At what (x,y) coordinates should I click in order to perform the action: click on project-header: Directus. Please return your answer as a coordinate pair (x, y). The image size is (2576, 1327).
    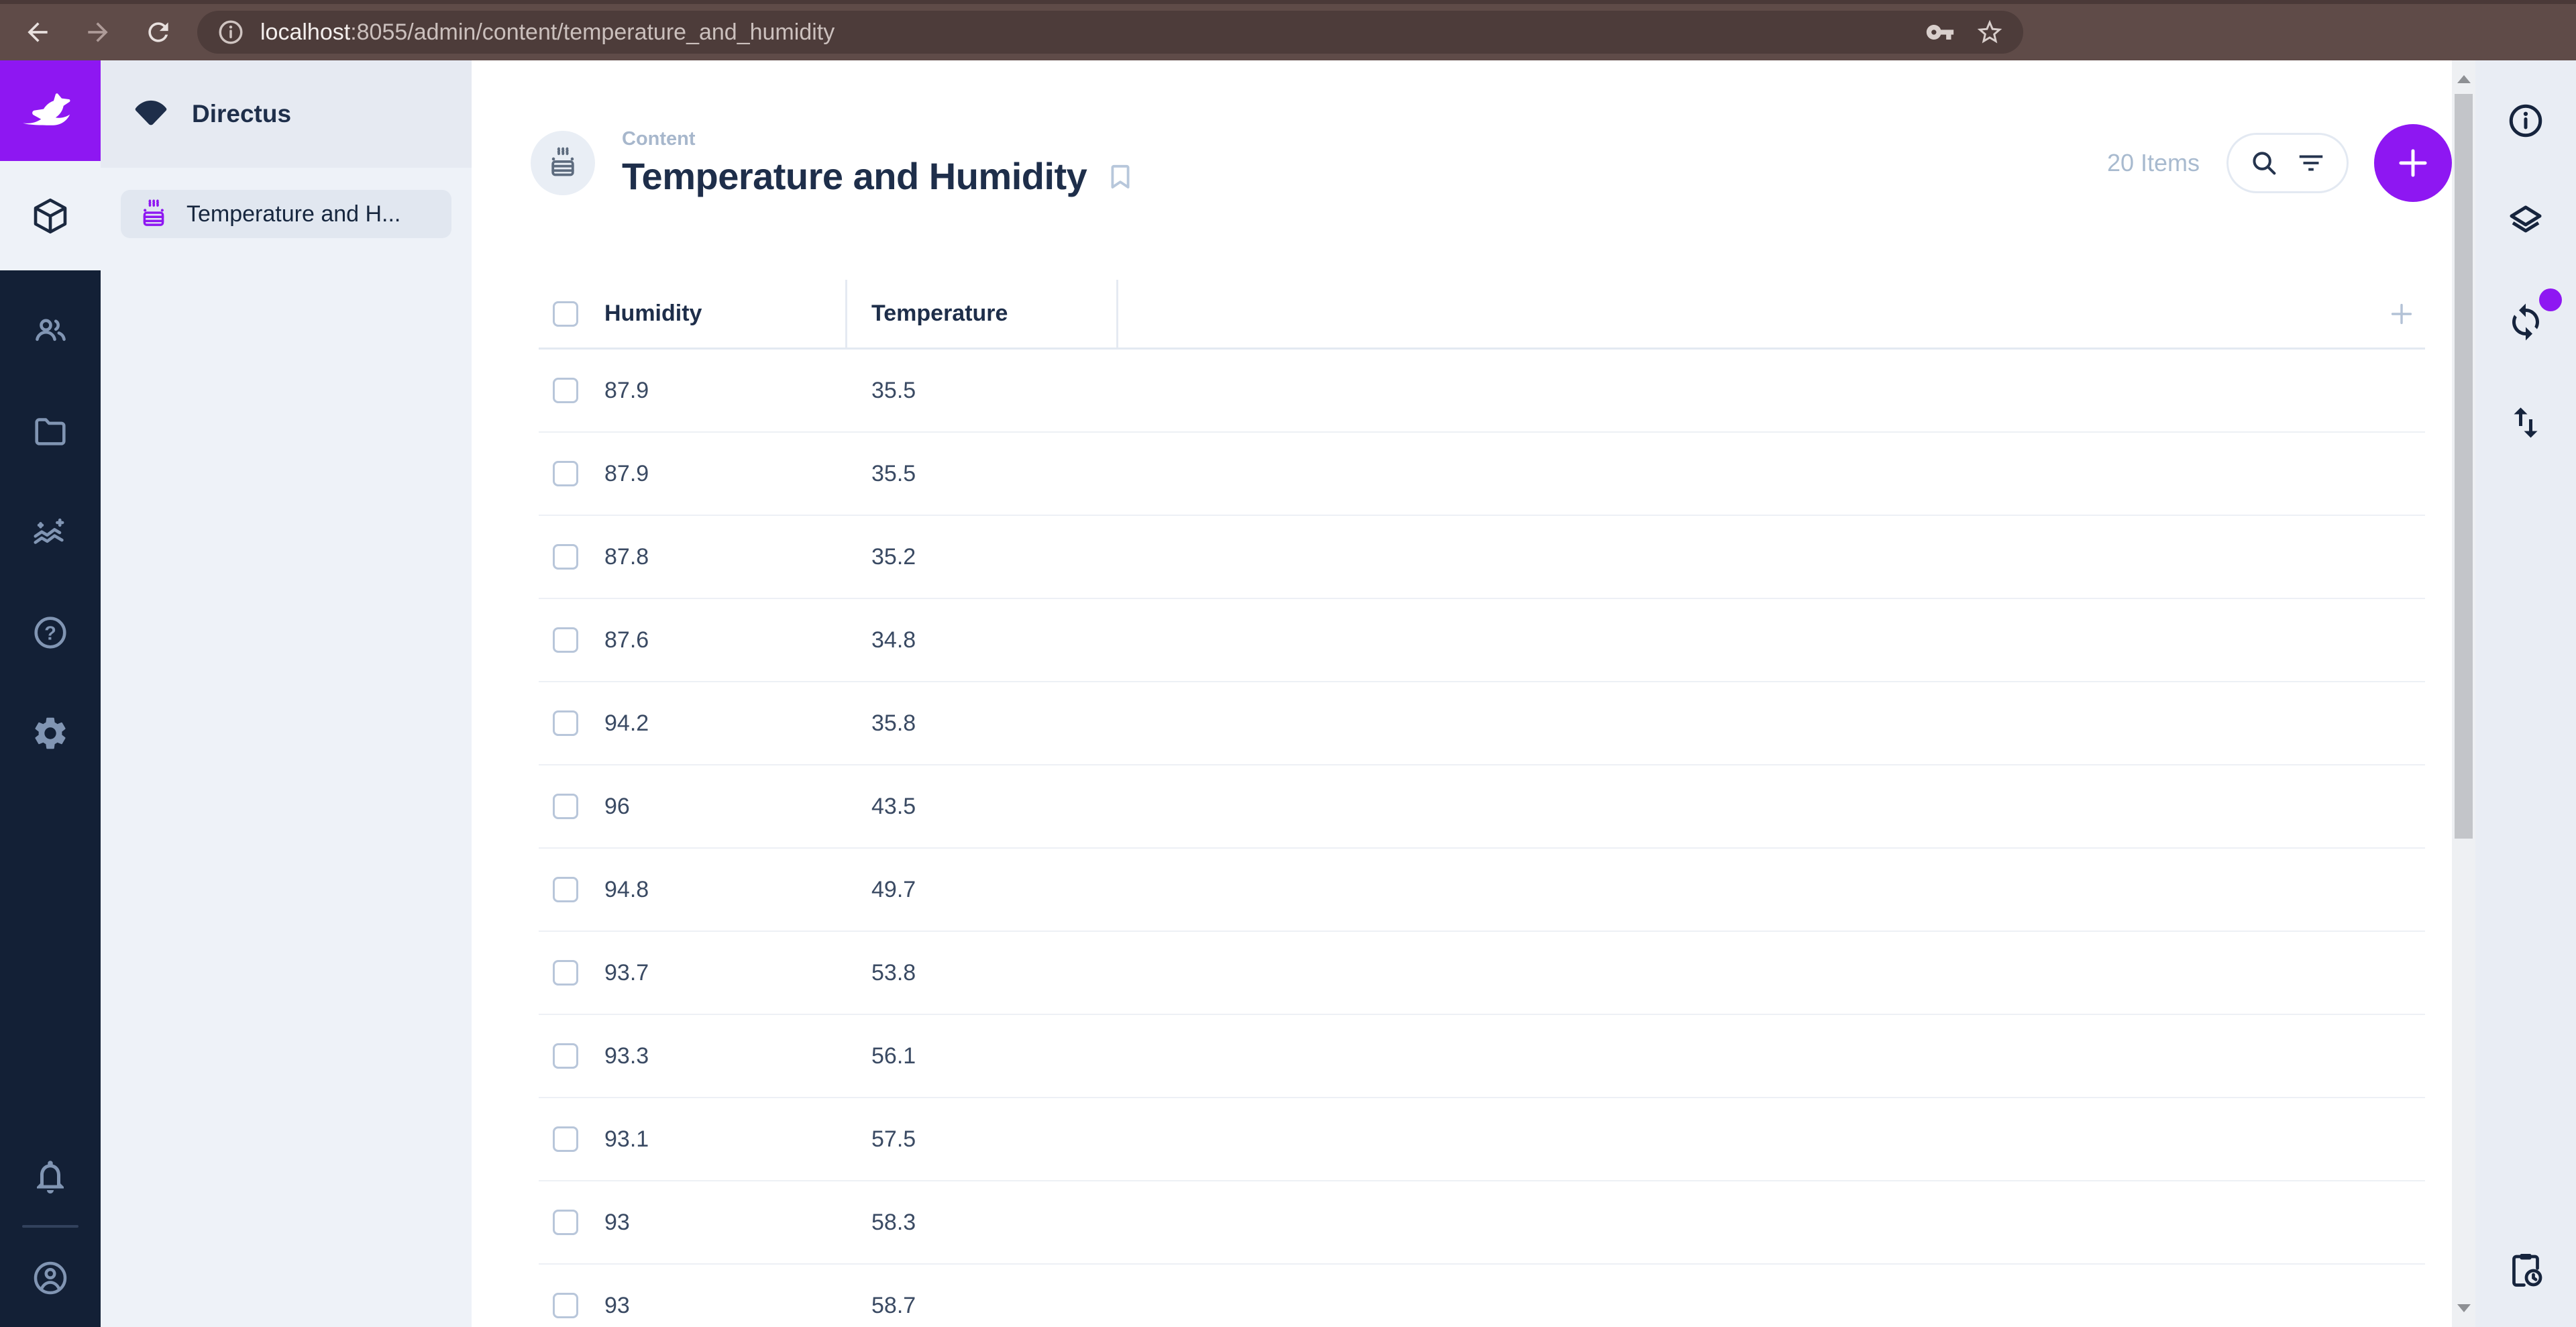
    Looking at the image, I should click on (286, 114).